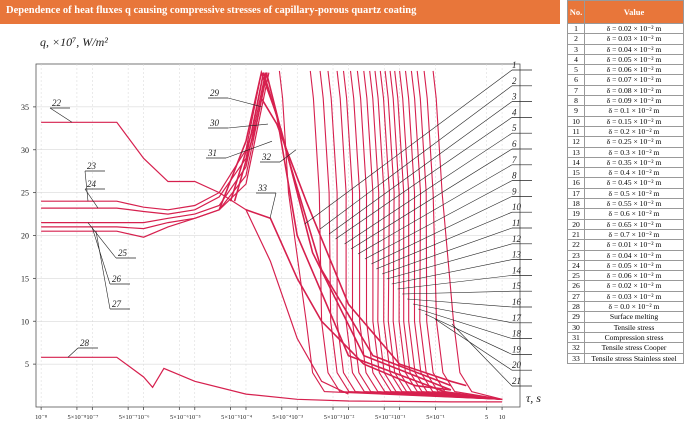 The width and height of the screenshot is (685, 433). Describe the element at coordinates (634, 234) in the screenshot. I see `legend-row-value: δ = 0.7 × 10⁻² m` at that location.